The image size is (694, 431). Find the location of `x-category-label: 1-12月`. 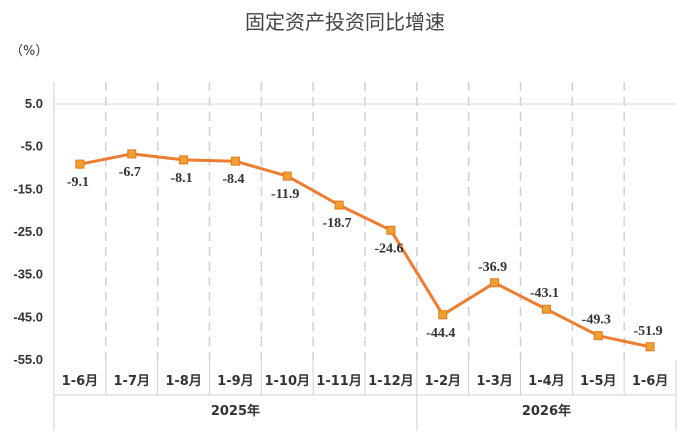

x-category-label: 1-12月 is located at coordinates (391, 381).